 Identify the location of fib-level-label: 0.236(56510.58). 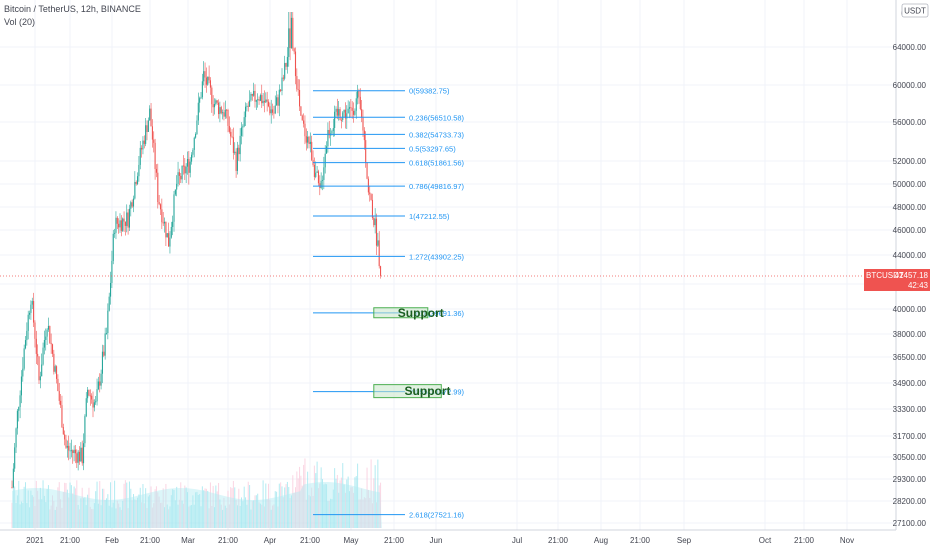
(437, 117).